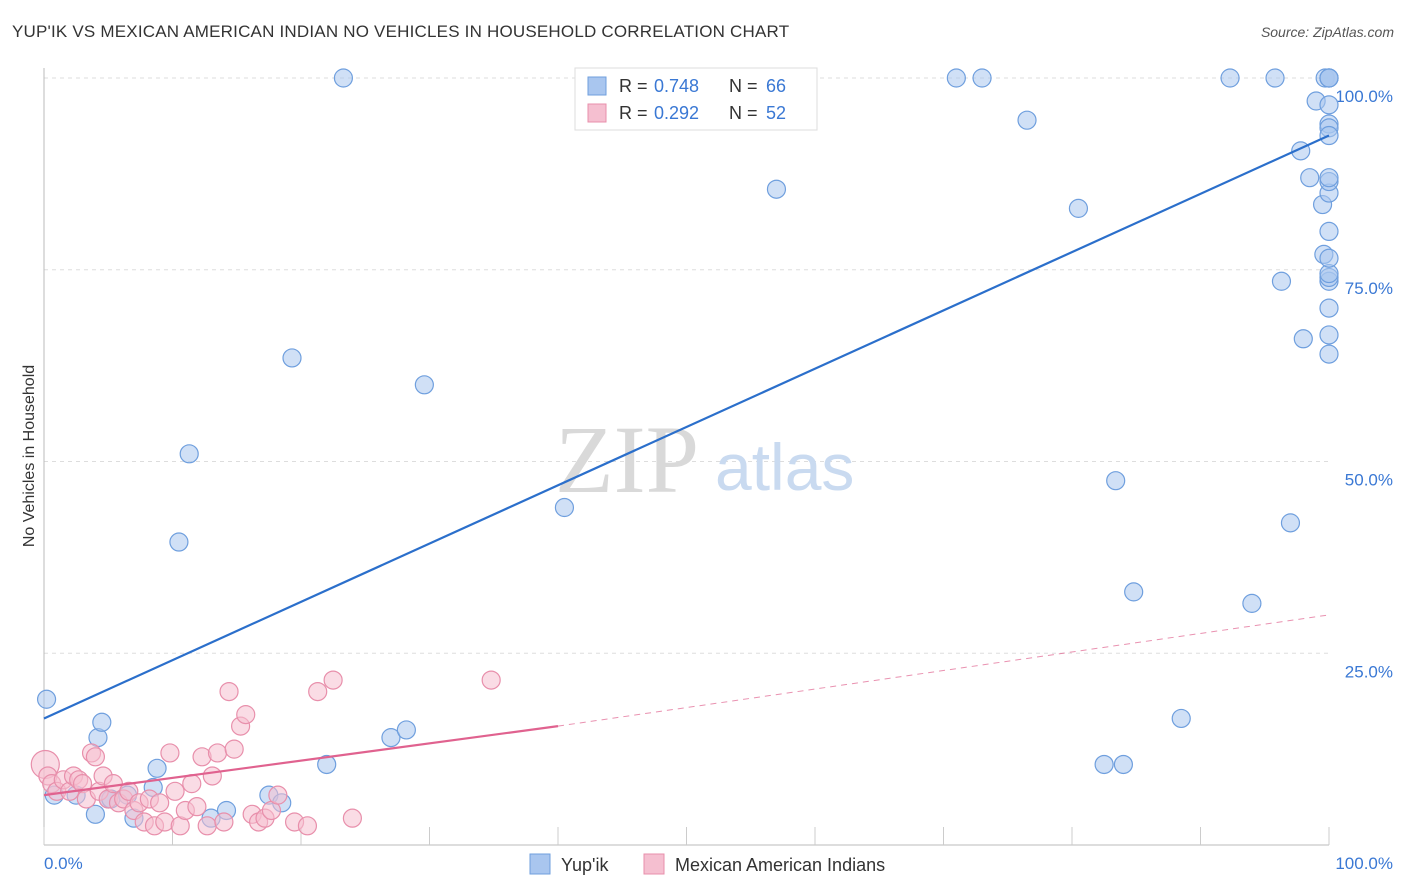 The image size is (1406, 892). What do you see at coordinates (63, 863) in the screenshot?
I see `x-tick-label: 0.0%` at bounding box center [63, 863].